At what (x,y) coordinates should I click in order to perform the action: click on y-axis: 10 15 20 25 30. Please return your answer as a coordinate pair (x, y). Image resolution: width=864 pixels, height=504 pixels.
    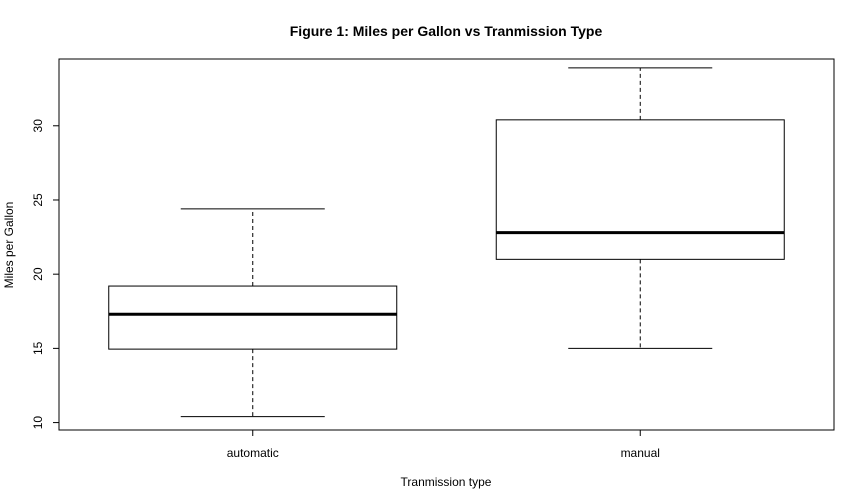
    Looking at the image, I should click on (45, 274).